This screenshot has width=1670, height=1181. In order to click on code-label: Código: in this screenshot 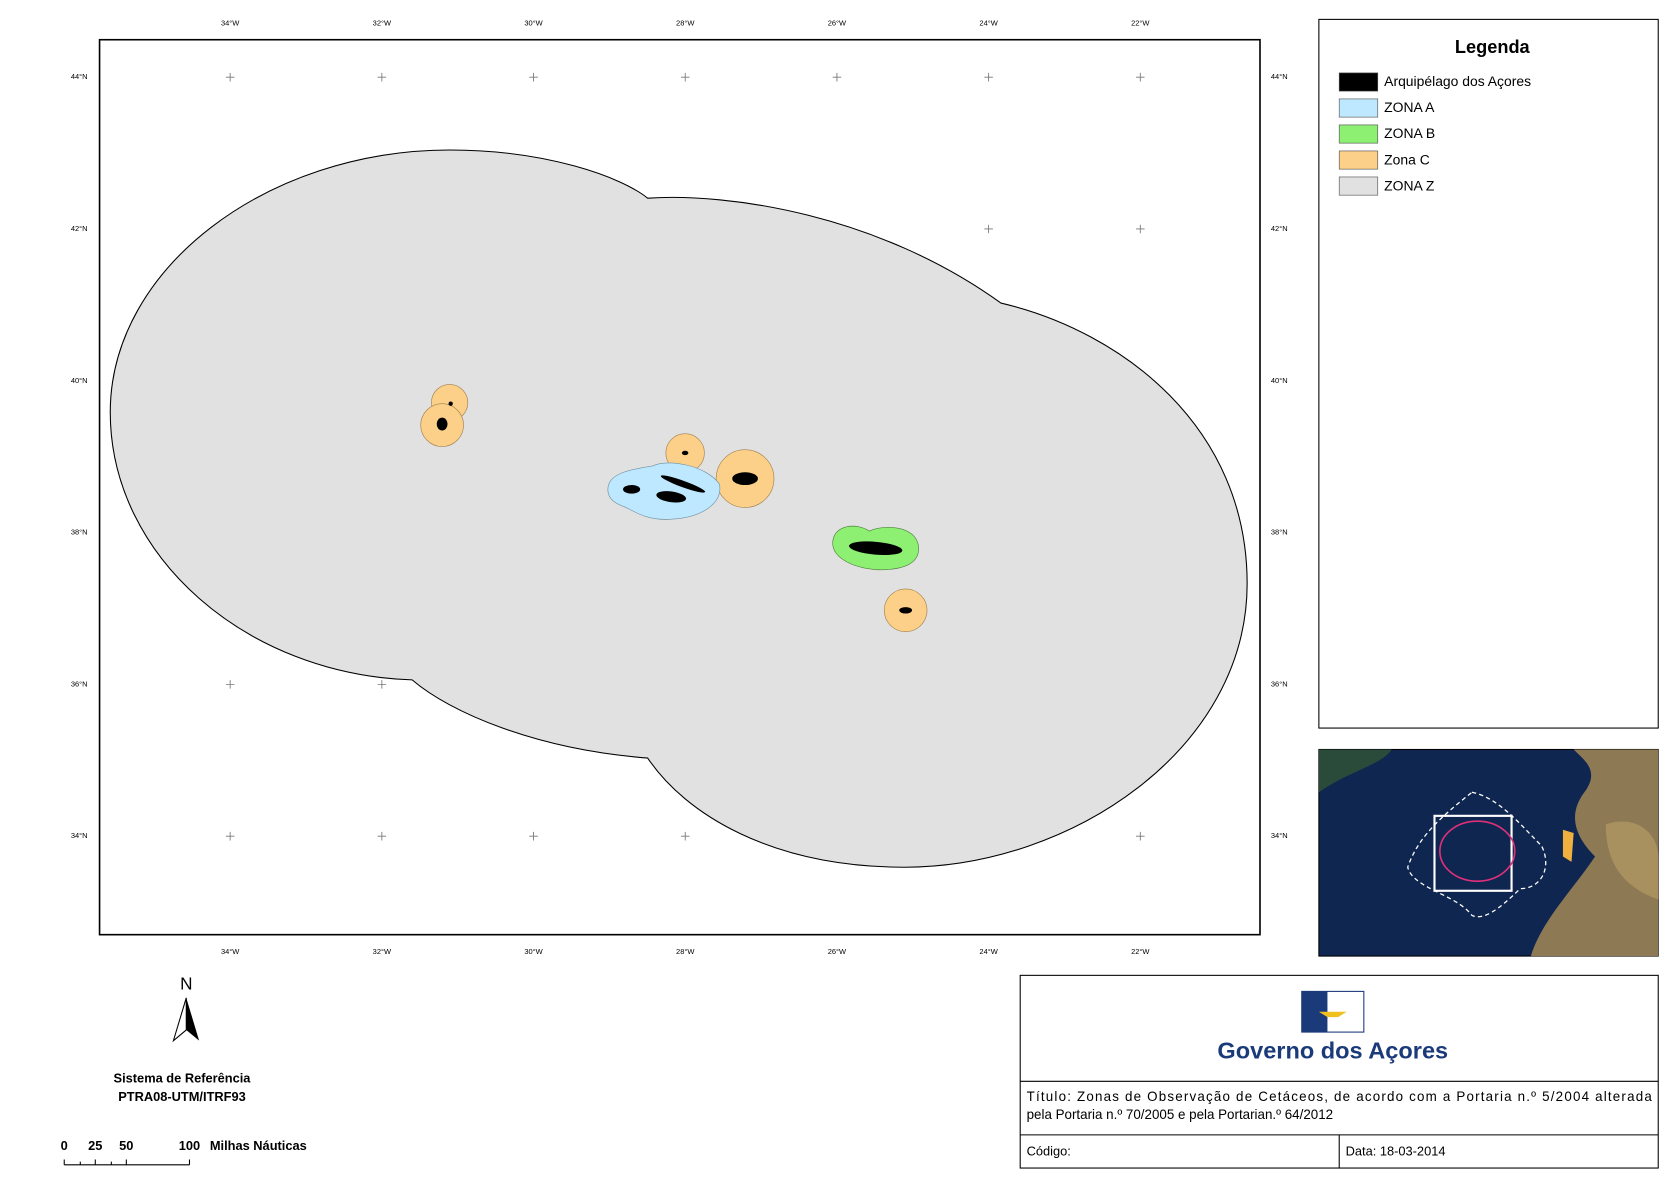, I will do `click(1049, 1150)`.